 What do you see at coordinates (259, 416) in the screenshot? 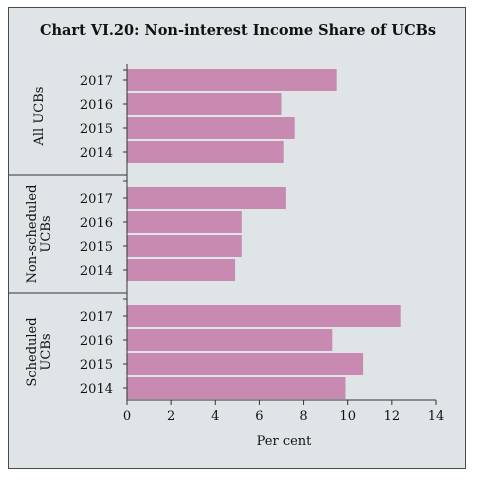
I see `x-tick-label: 6` at bounding box center [259, 416].